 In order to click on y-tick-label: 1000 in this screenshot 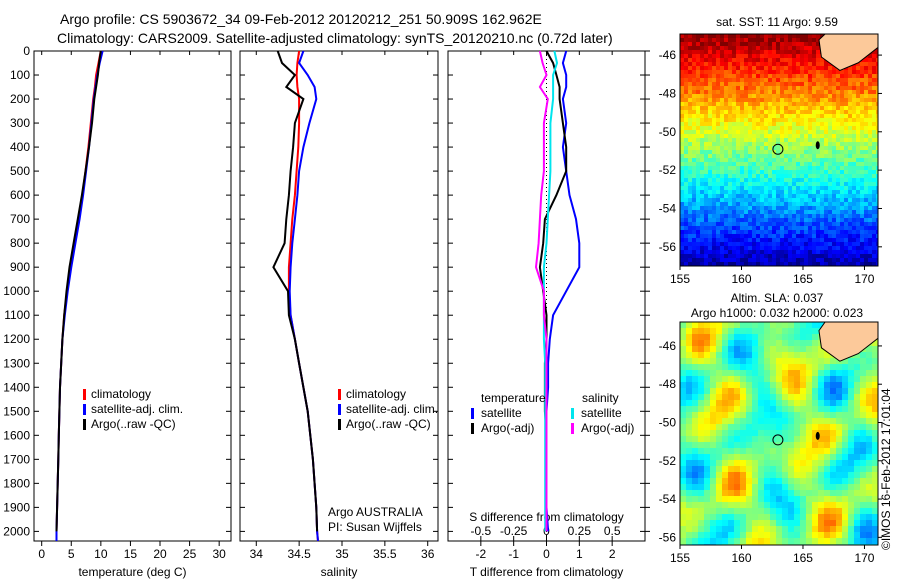, I will do `click(16, 291)`.